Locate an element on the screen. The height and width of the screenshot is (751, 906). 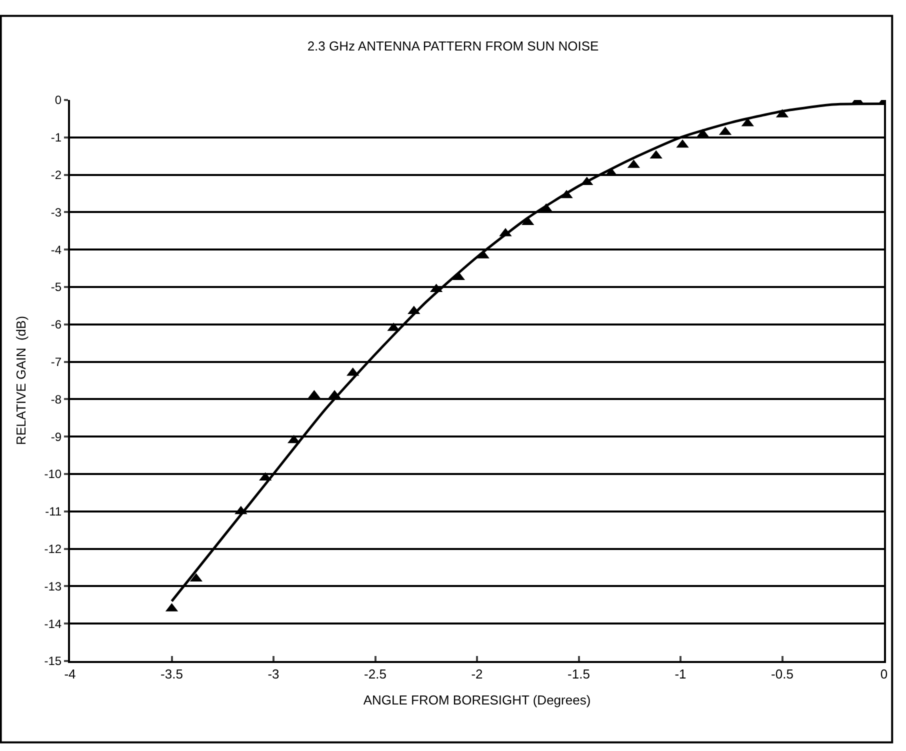
y-tick-label: -6 is located at coordinates (56, 325).